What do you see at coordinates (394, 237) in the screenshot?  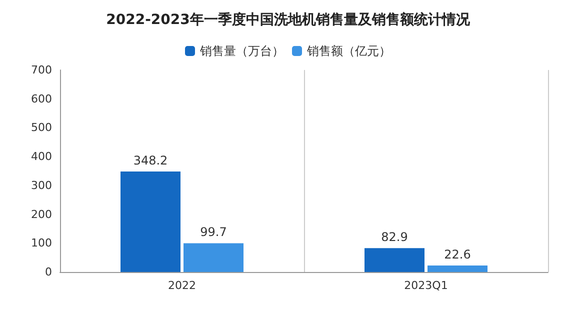 I see `data-label: 82.9` at bounding box center [394, 237].